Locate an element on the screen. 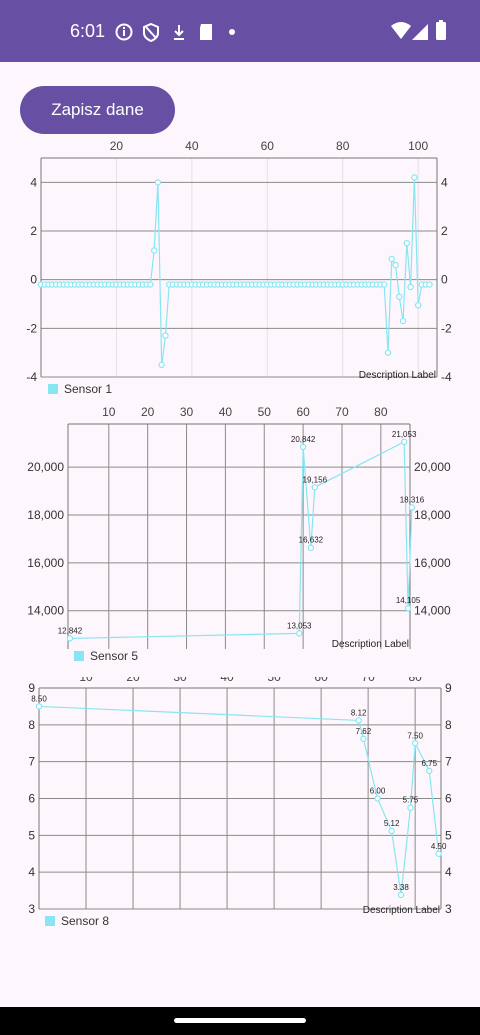  data-label: 16,632 is located at coordinates (311, 540).